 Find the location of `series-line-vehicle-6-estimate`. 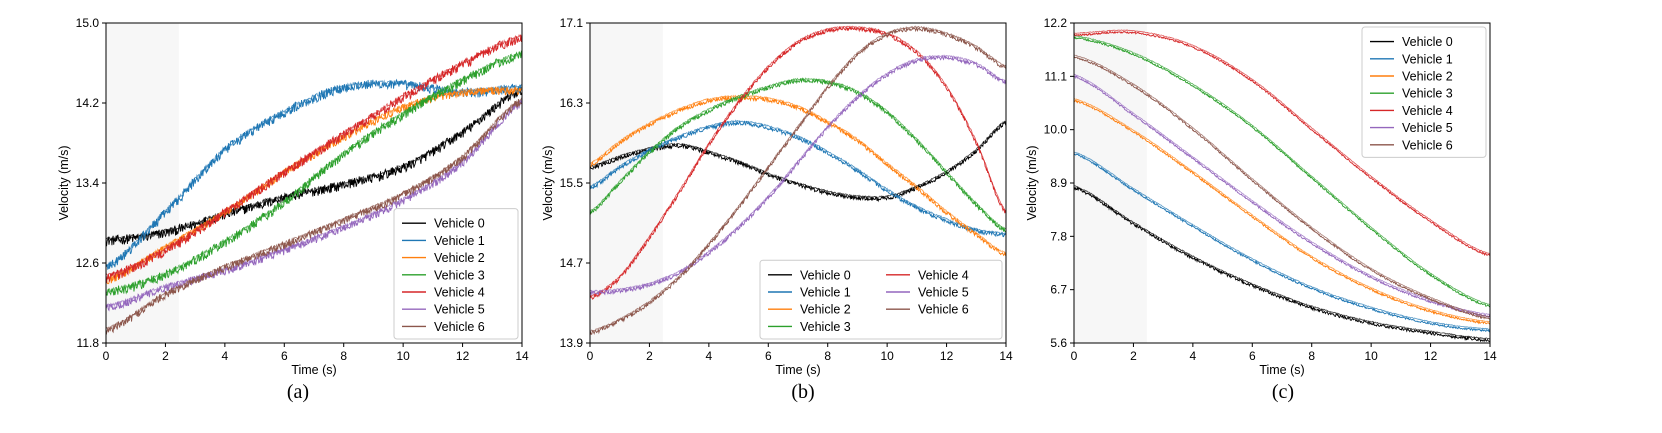

series-line-vehicle-6-estimate is located at coordinates (314, 213).